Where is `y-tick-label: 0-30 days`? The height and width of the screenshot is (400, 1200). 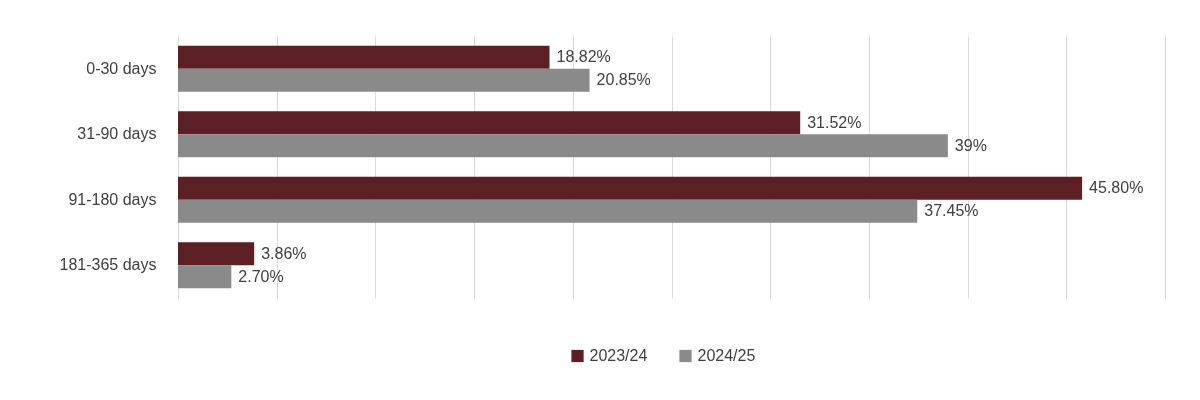
y-tick-label: 0-30 days is located at coordinates (121, 68).